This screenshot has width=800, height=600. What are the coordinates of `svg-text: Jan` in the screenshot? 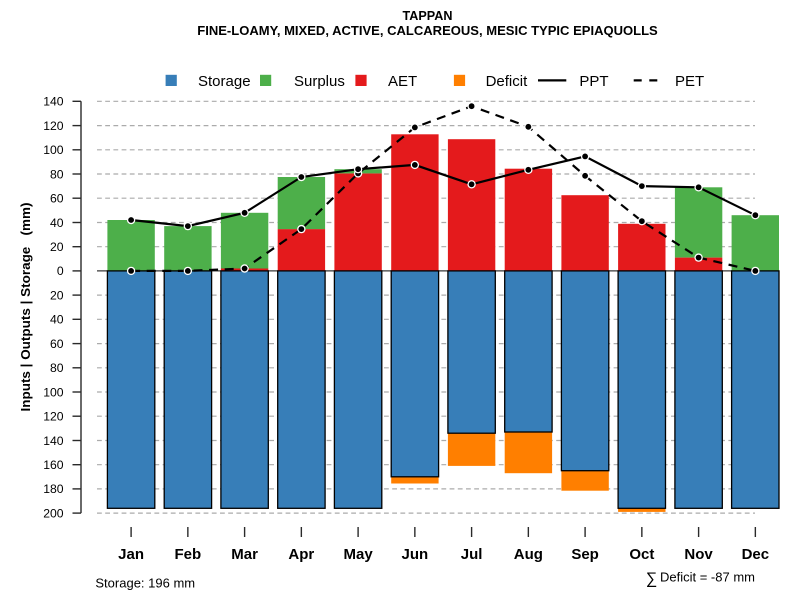 It's located at (131, 554).